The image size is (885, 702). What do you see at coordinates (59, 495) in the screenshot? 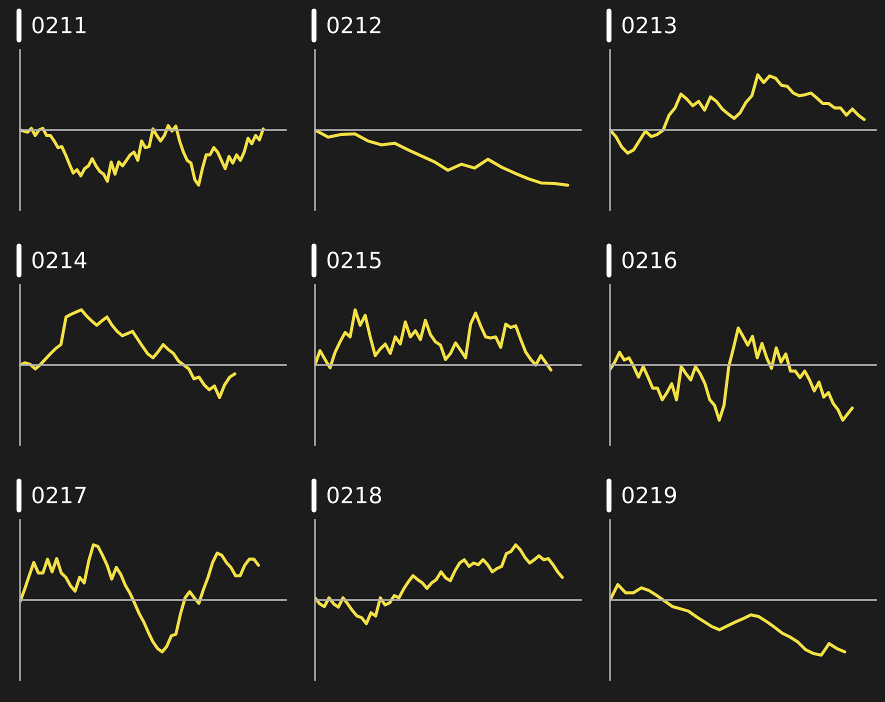
I see `chart-title: 0217` at bounding box center [59, 495].